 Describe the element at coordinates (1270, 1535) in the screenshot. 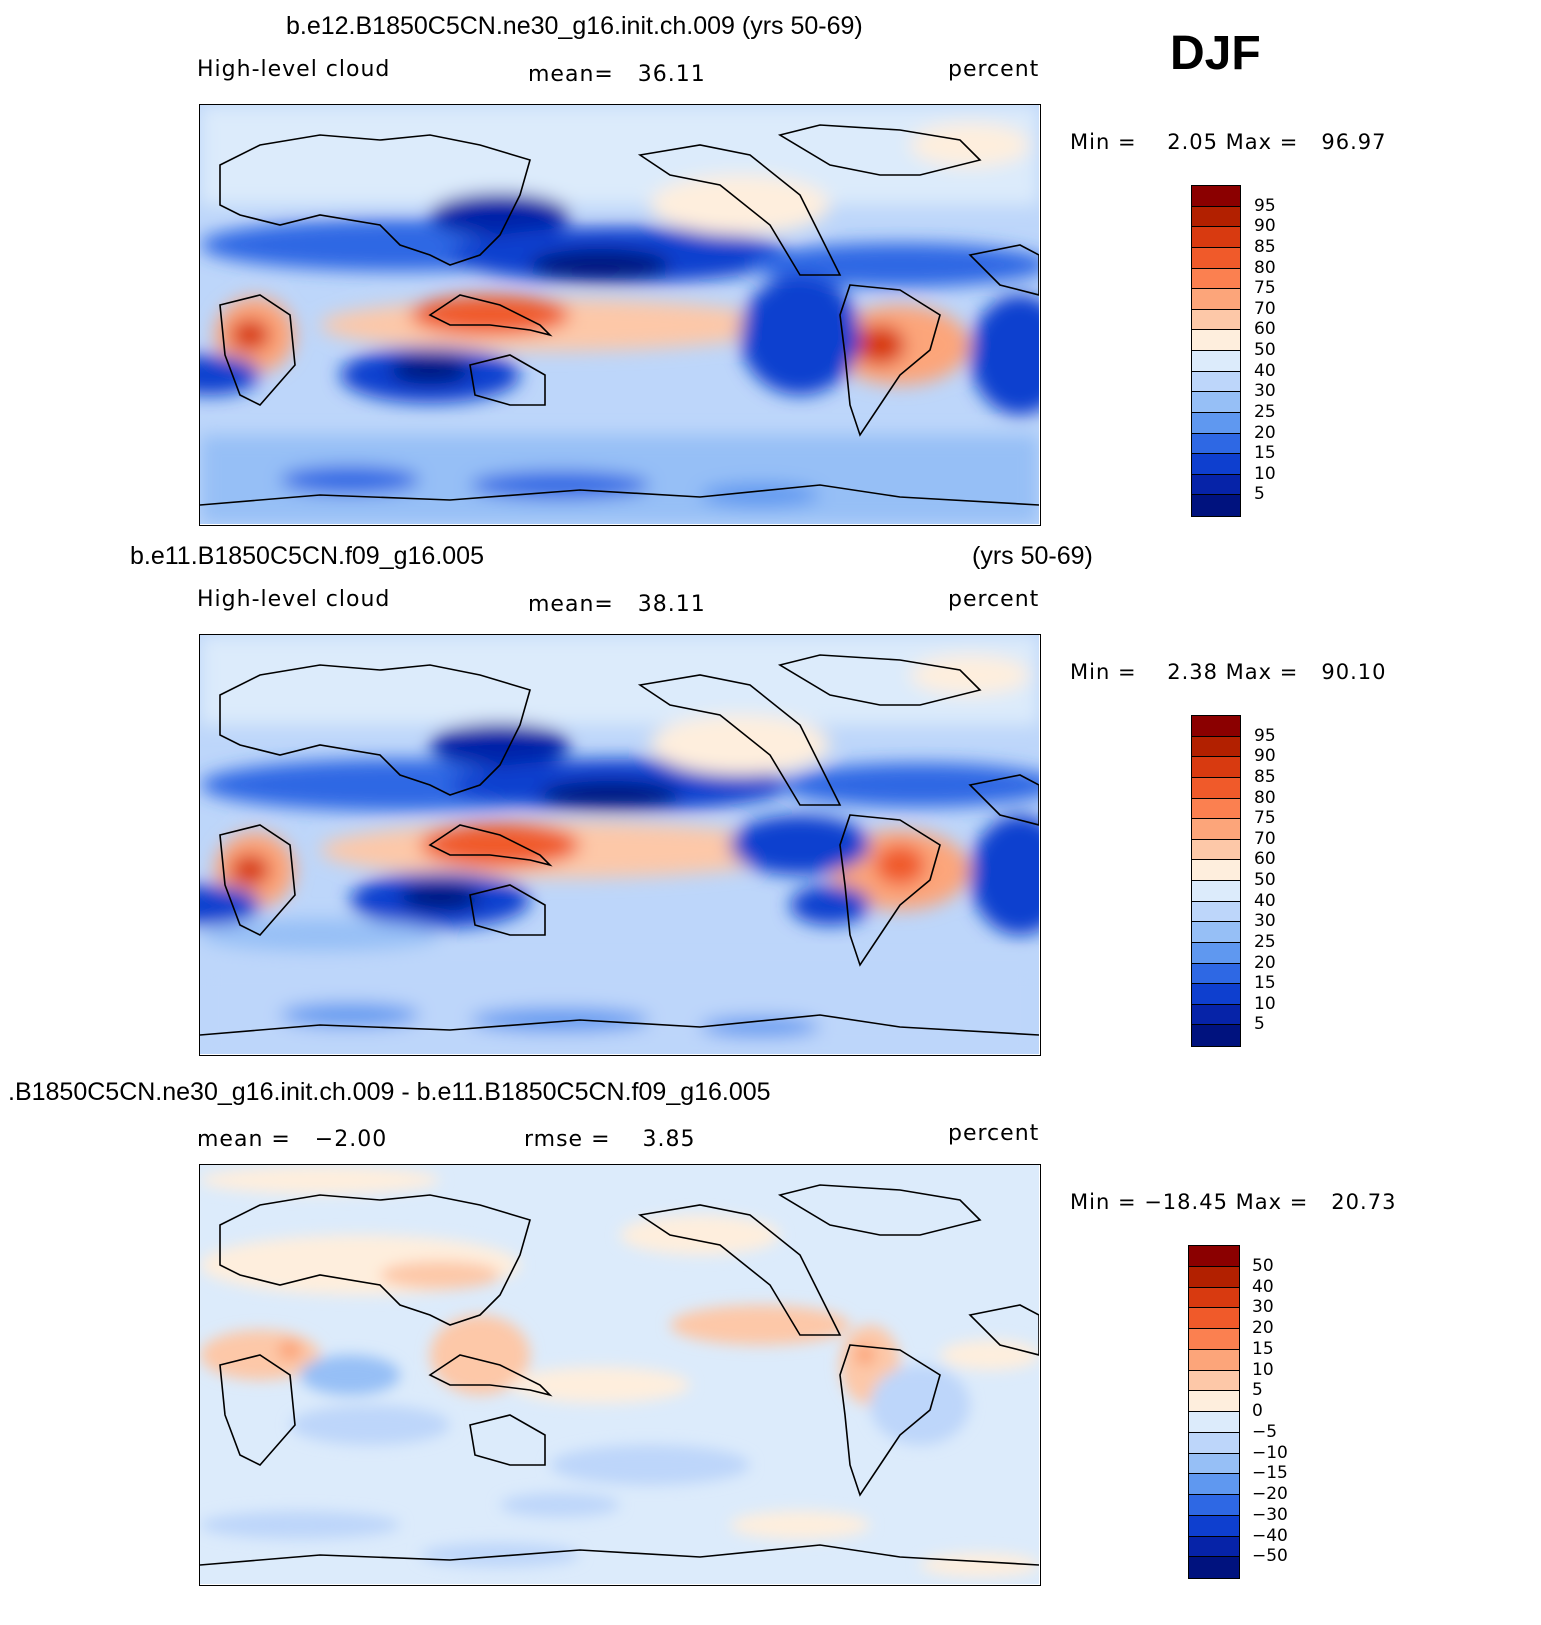

I see `colorbar-tick-label: −40` at that location.